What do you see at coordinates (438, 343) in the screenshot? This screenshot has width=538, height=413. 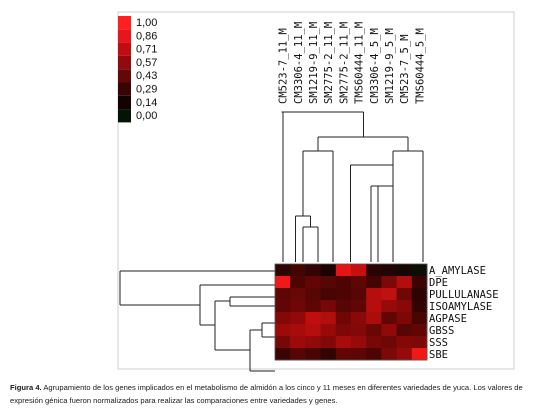 I see `gene-label: SSS` at bounding box center [438, 343].